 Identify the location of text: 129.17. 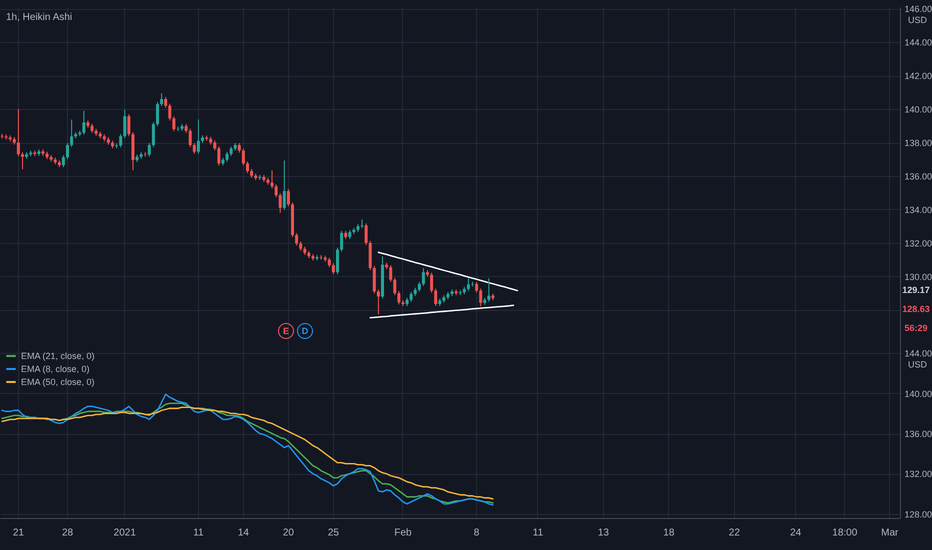
(916, 290).